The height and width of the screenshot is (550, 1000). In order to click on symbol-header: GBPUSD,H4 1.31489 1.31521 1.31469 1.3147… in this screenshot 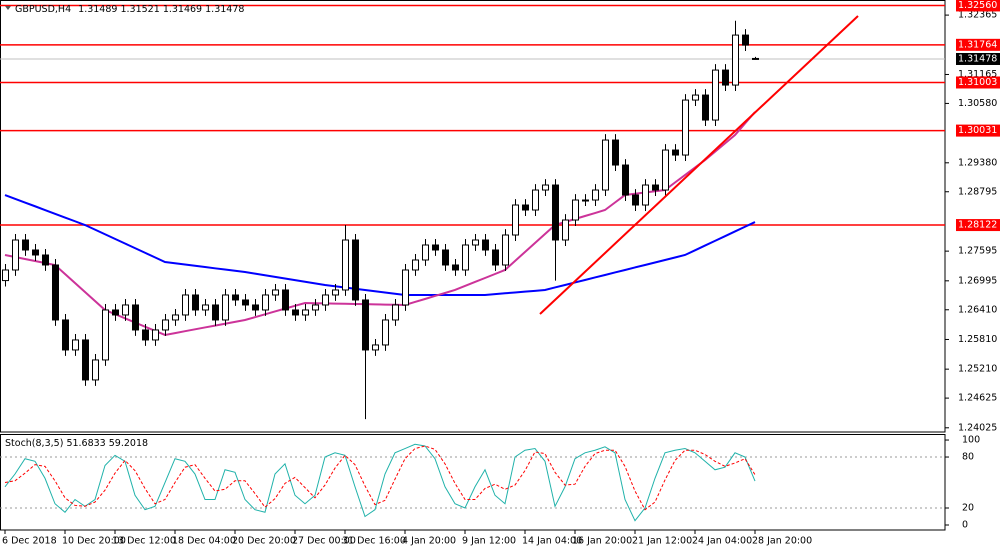, I will do `click(129, 9)`.